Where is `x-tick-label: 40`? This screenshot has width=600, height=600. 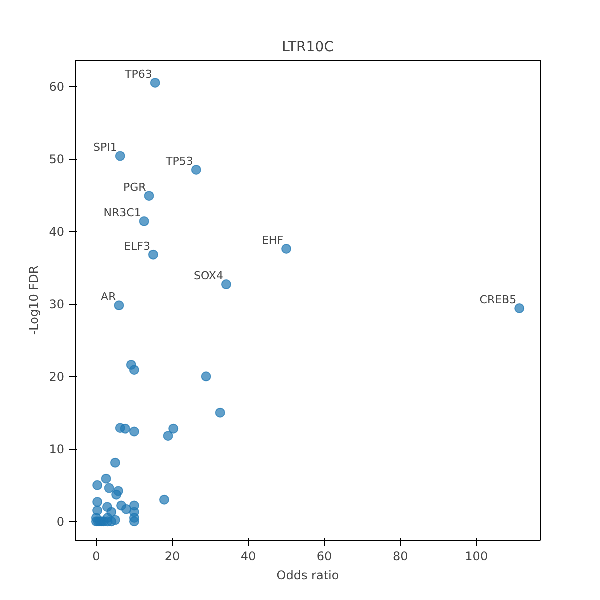 x-tick-label: 40 is located at coordinates (248, 557).